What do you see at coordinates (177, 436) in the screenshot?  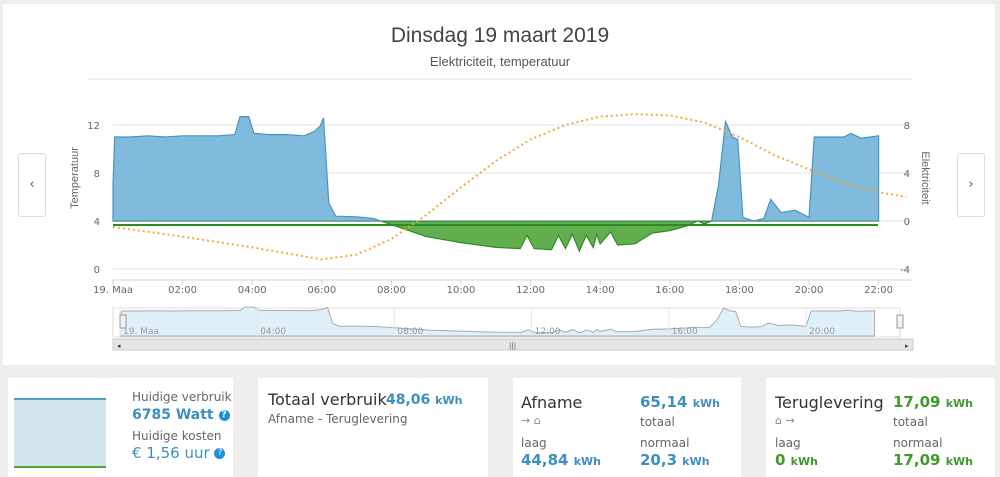 I see `current-cost-label: Huidige kosten` at bounding box center [177, 436].